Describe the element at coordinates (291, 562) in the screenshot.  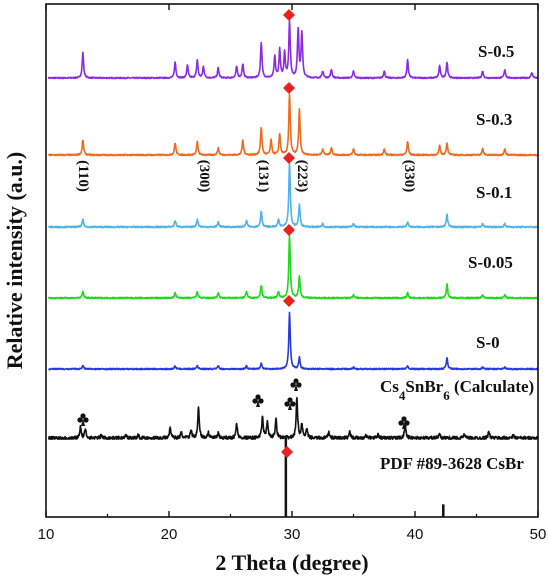
I see `x-axis-title: 2 Theta (degree)` at that location.